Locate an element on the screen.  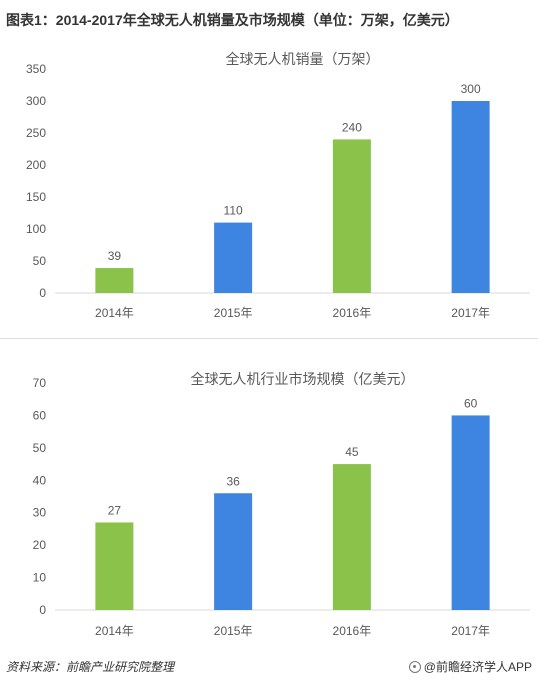
brand-text: @前瞻经济学人APP is located at coordinates (477, 667).